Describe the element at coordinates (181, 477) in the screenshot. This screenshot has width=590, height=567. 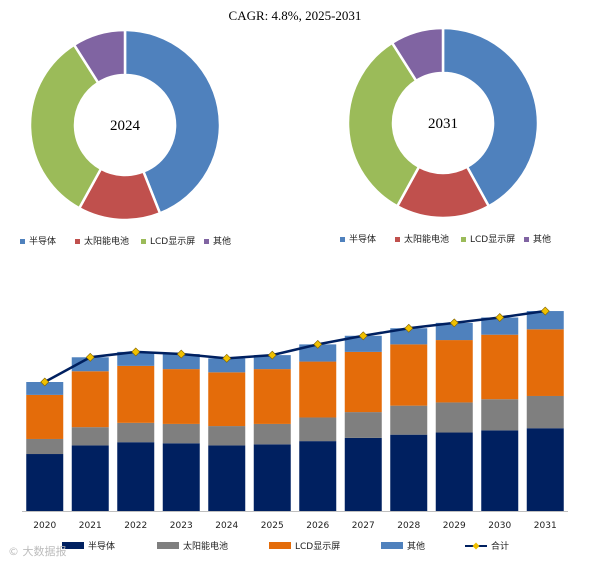
I see `bar-segment-半导体-2023` at that location.